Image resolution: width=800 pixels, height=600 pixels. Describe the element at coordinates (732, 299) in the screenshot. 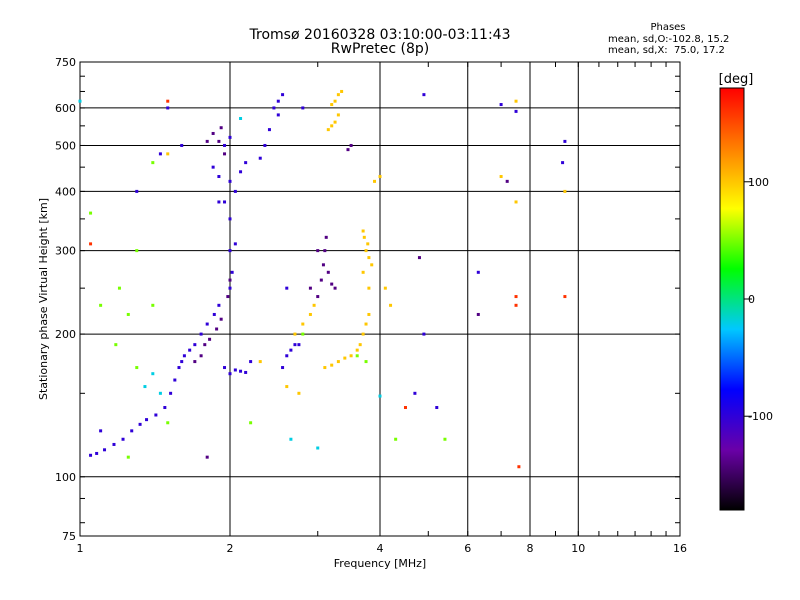

I see `colorbar` at that location.